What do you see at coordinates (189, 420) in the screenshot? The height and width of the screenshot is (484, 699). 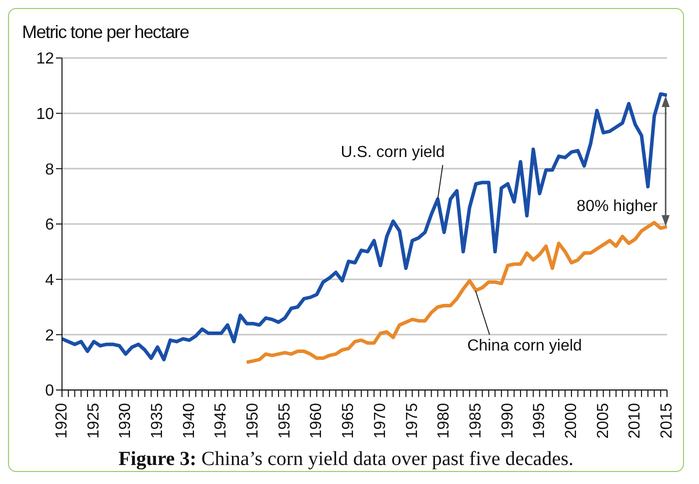 I see `x-tick-label: 1940` at bounding box center [189, 420].